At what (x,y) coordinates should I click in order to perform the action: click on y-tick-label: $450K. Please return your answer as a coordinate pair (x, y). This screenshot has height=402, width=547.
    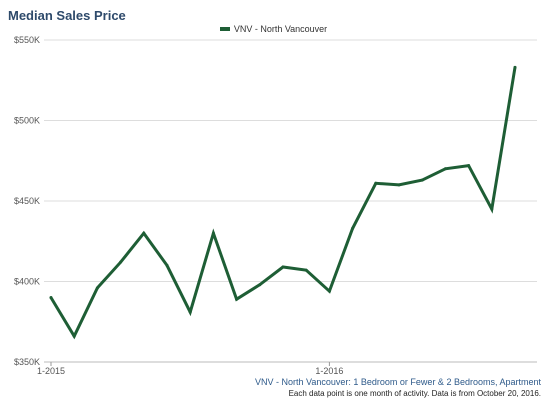
    Looking at the image, I should click on (27, 201).